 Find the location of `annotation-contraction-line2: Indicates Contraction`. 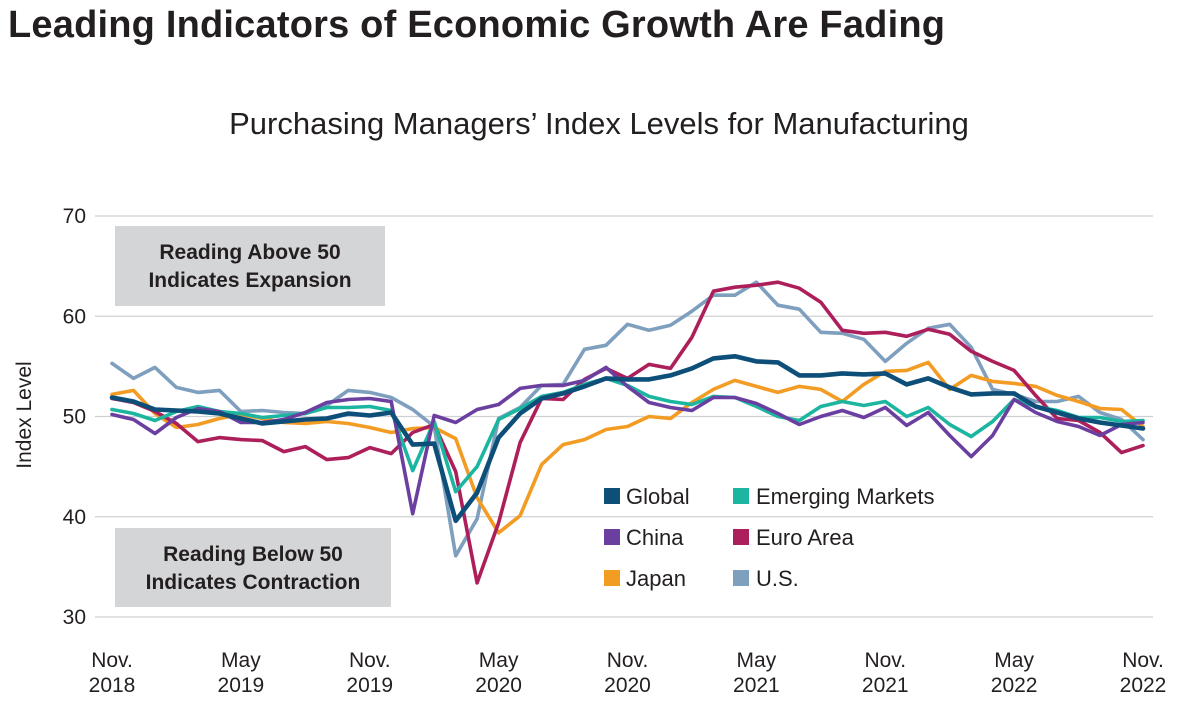

annotation-contraction-line2: Indicates Contraction is located at coordinates (253, 582).